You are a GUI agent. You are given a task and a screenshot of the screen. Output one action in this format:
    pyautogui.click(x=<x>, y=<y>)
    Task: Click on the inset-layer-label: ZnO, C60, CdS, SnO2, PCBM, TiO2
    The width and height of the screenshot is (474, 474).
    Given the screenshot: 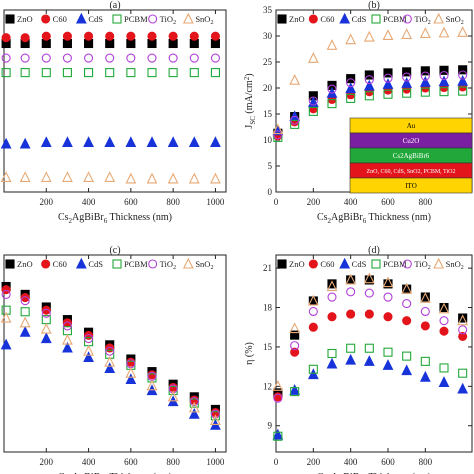 What is the action you would take?
    pyautogui.click(x=410, y=172)
    